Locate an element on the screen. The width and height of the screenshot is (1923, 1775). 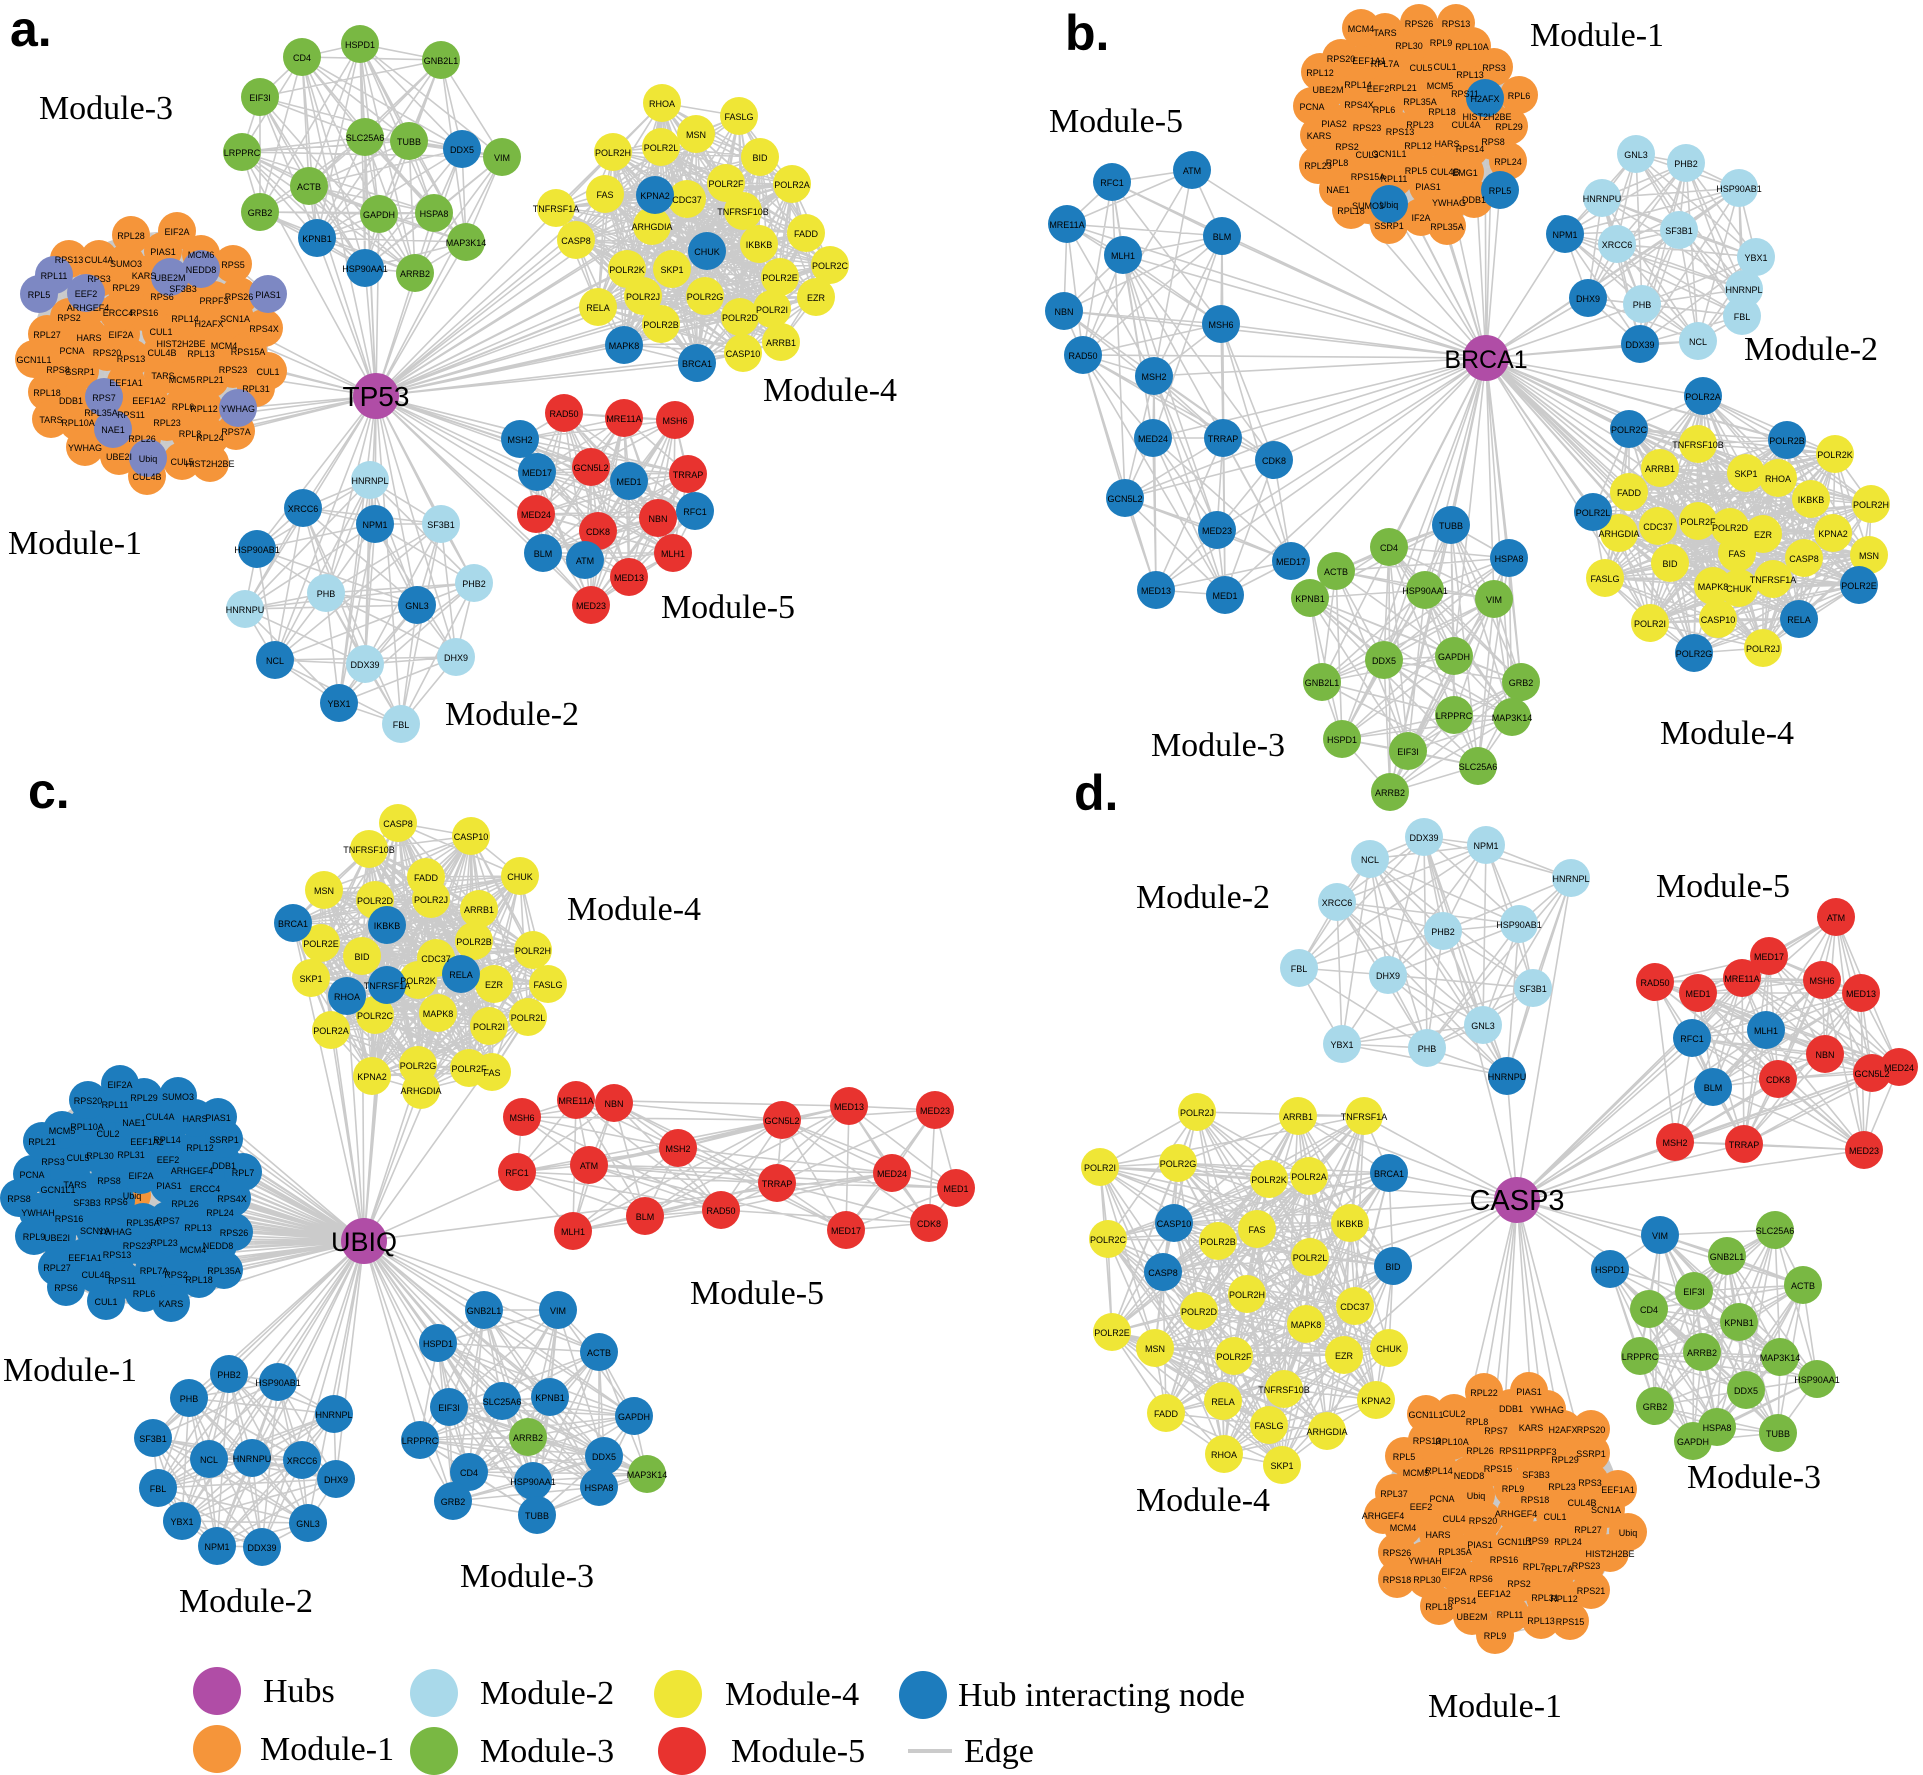
svg-text: DDB1 is located at coordinates (1511, 1409).